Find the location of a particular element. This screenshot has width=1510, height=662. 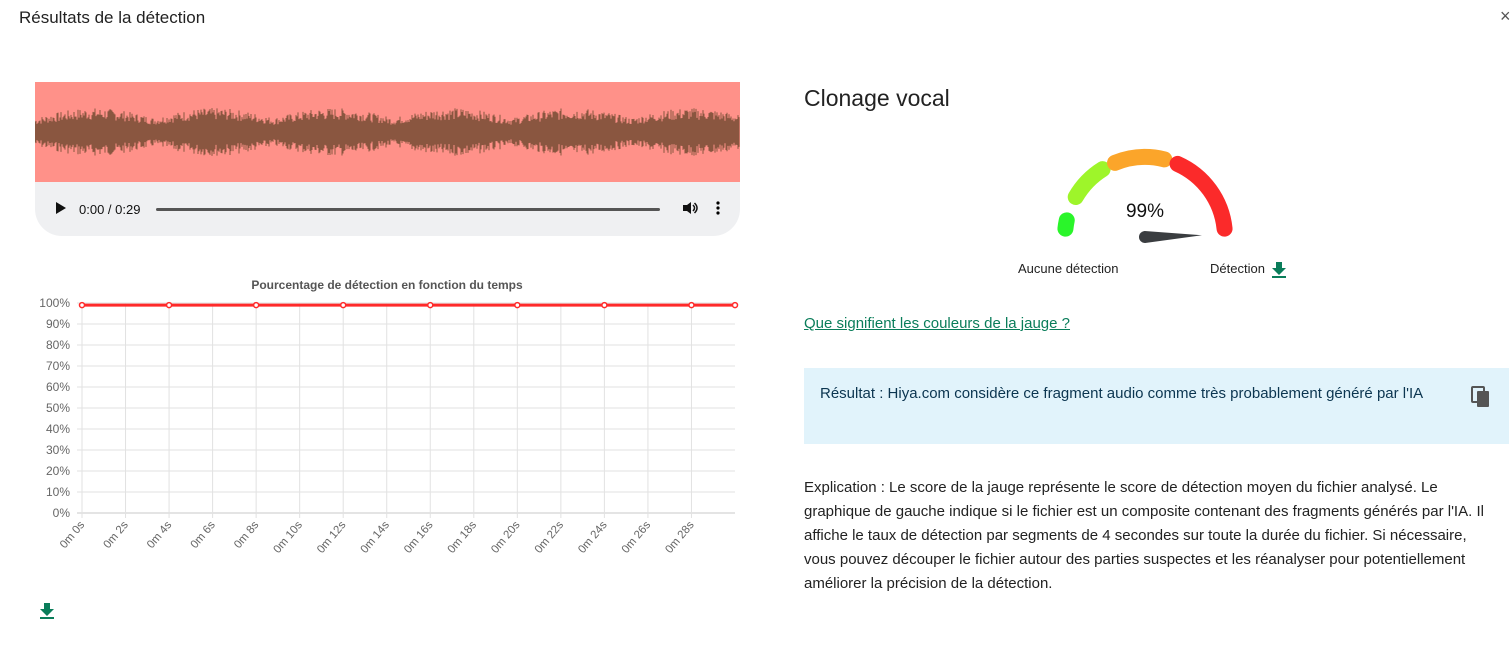

dialog-title: Résultats de la détection is located at coordinates (112, 17).